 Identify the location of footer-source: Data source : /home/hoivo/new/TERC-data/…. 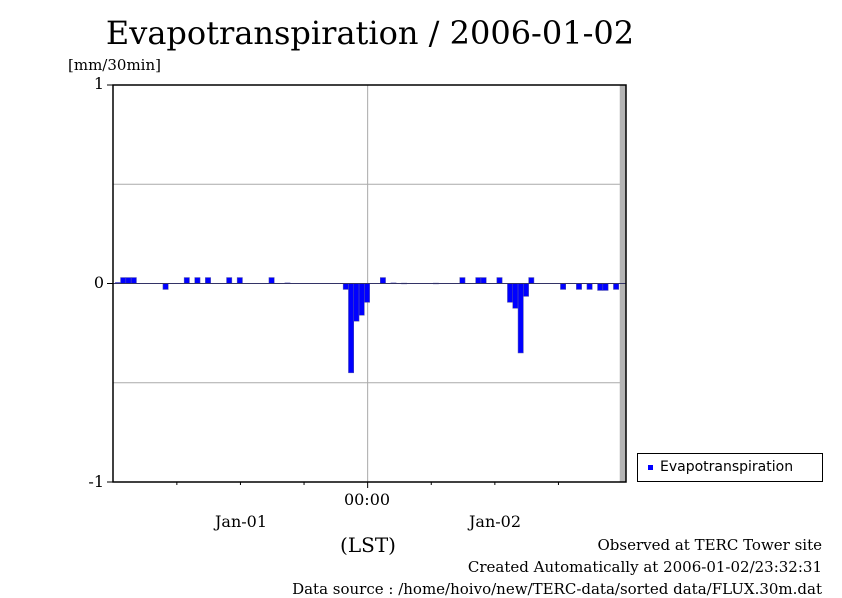
(557, 589).